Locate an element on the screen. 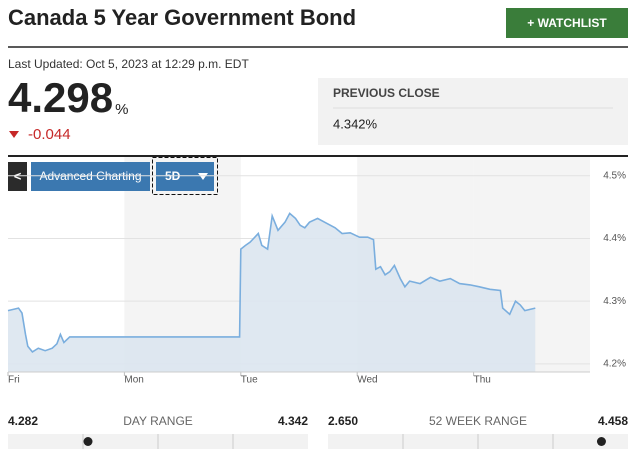 This screenshot has width=631, height=456. range-low: 4.282 is located at coordinates (23, 421).